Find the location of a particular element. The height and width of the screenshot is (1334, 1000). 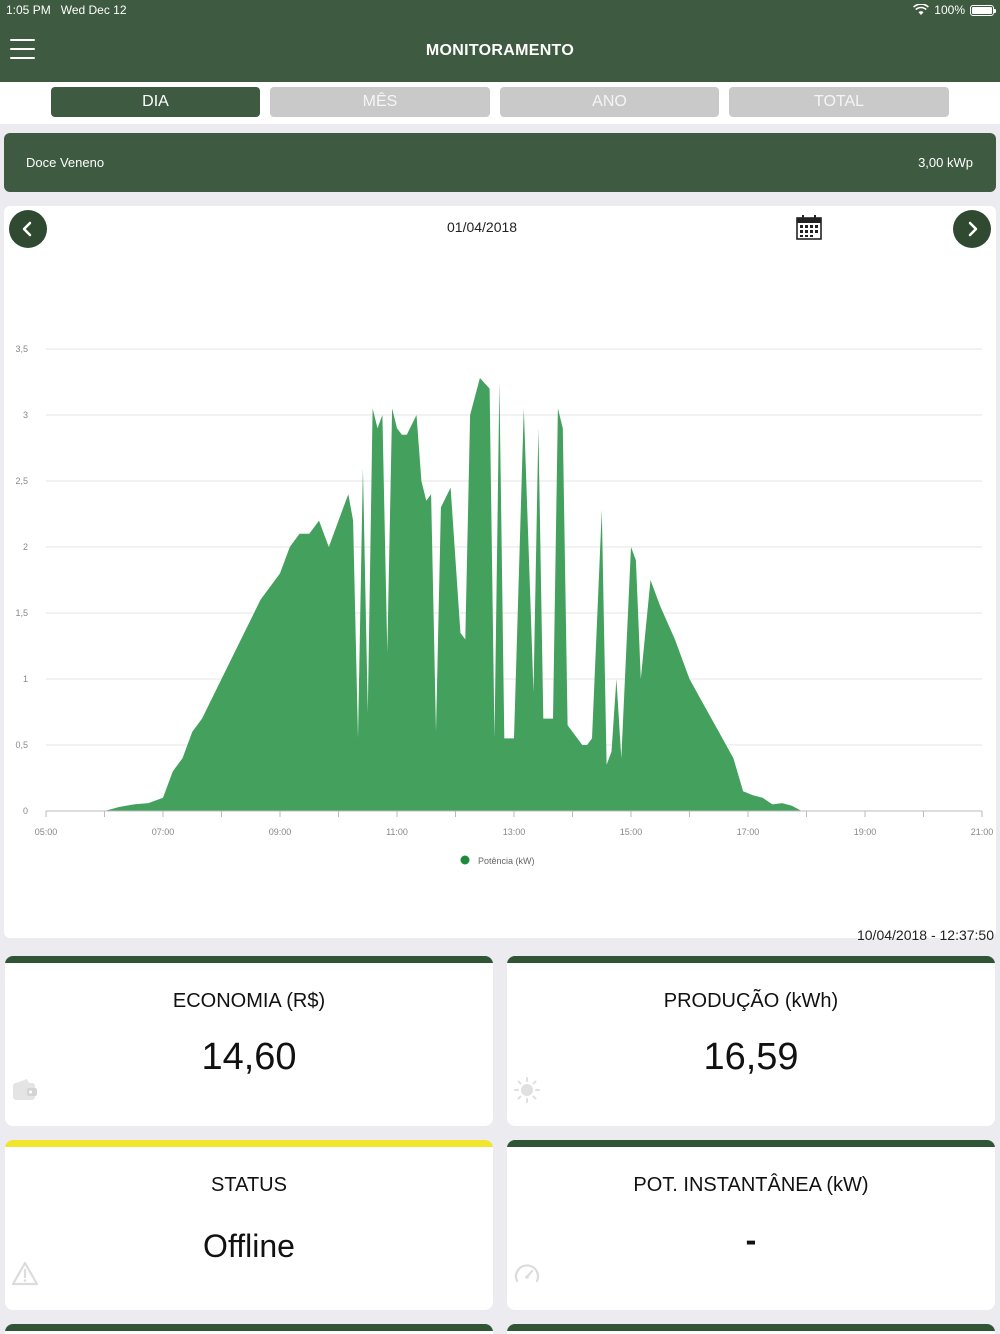

chevron-left-icon is located at coordinates (27, 229).